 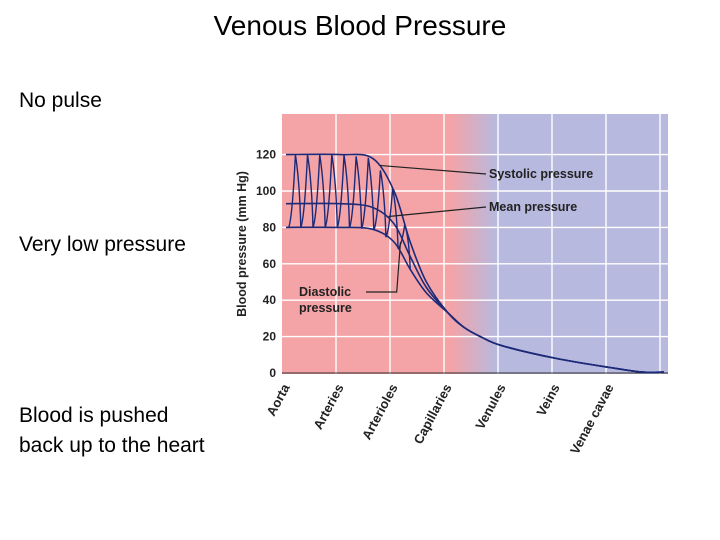 I want to click on y-tick-label: 120, so click(x=266, y=155).